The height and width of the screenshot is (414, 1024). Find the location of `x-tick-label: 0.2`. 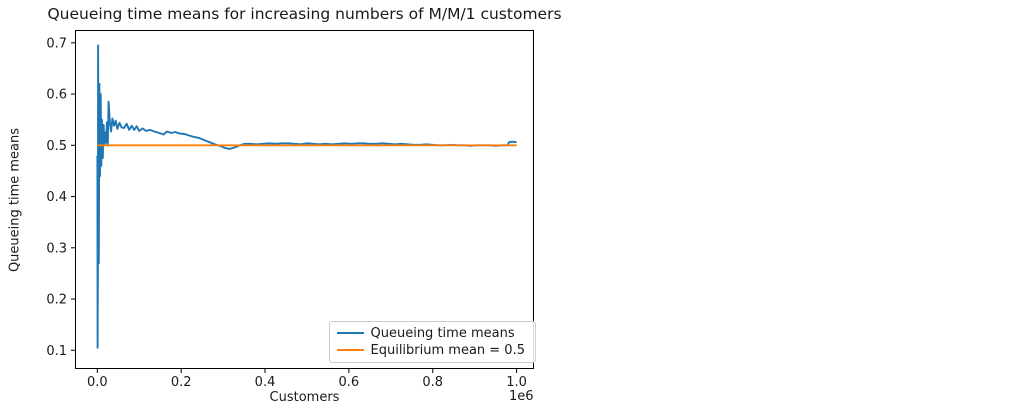

x-tick-label: 0.2 is located at coordinates (181, 382).